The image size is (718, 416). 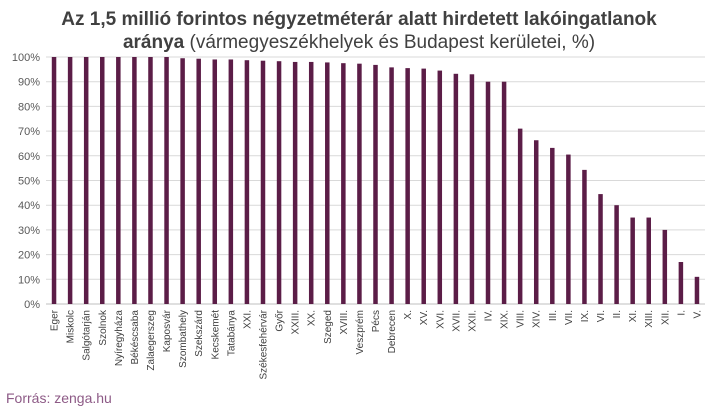 What do you see at coordinates (537, 319) in the screenshot?
I see `x-tick-label: XIV.` at bounding box center [537, 319].